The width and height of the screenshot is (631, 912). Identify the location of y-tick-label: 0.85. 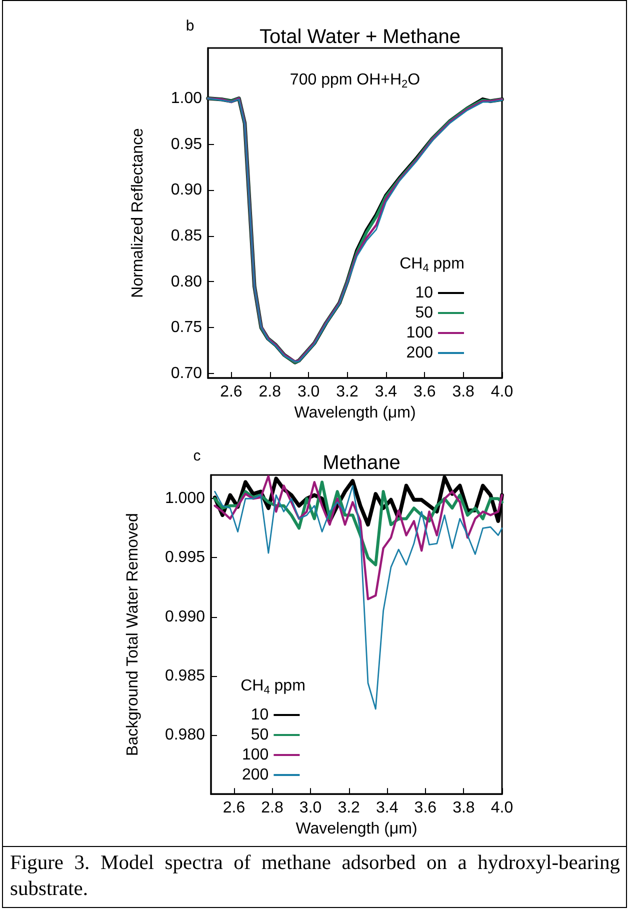
(186, 235).